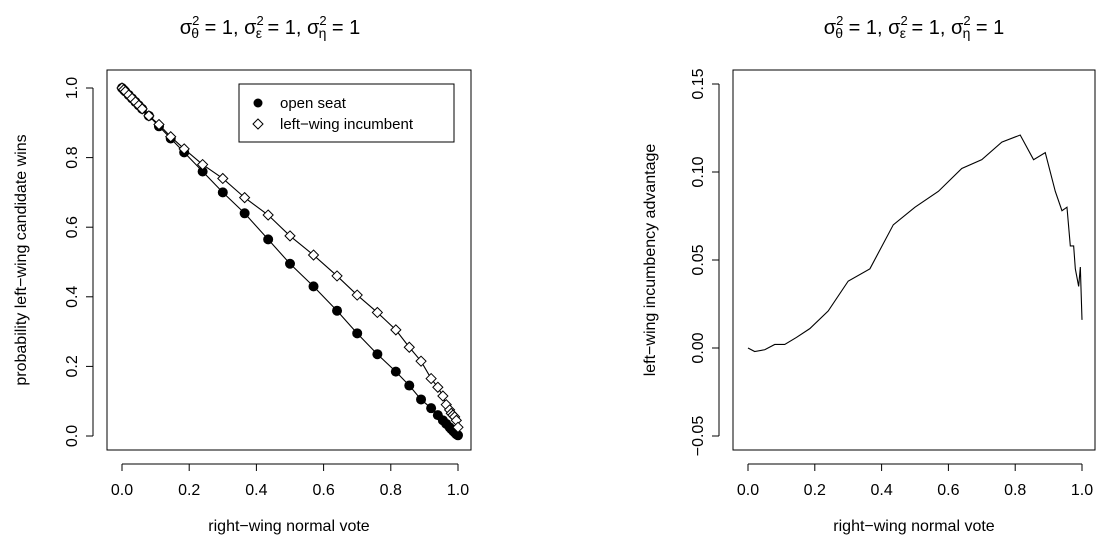 The image size is (1102, 538). I want to click on legend-incumbent-label: left−wing incumbent, so click(347, 124).